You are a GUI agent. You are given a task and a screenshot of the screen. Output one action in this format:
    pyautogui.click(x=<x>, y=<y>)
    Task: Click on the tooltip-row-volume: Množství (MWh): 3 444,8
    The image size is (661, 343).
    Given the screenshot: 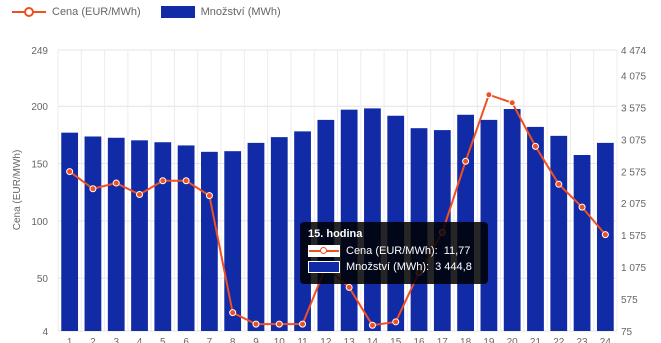 What is the action you would take?
    pyautogui.click(x=394, y=267)
    